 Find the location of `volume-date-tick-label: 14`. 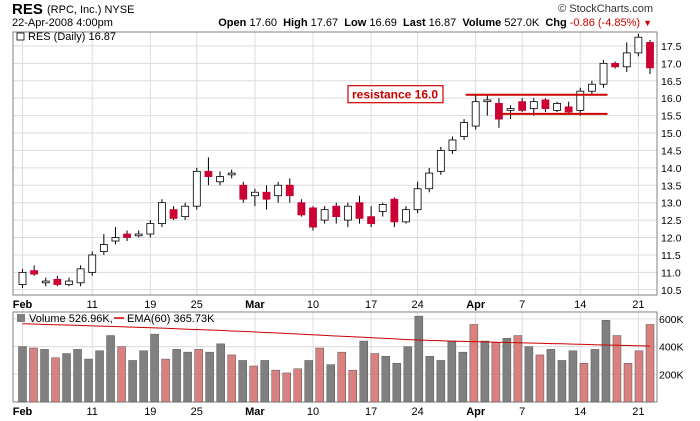

volume-date-tick-label: 14 is located at coordinates (580, 412).